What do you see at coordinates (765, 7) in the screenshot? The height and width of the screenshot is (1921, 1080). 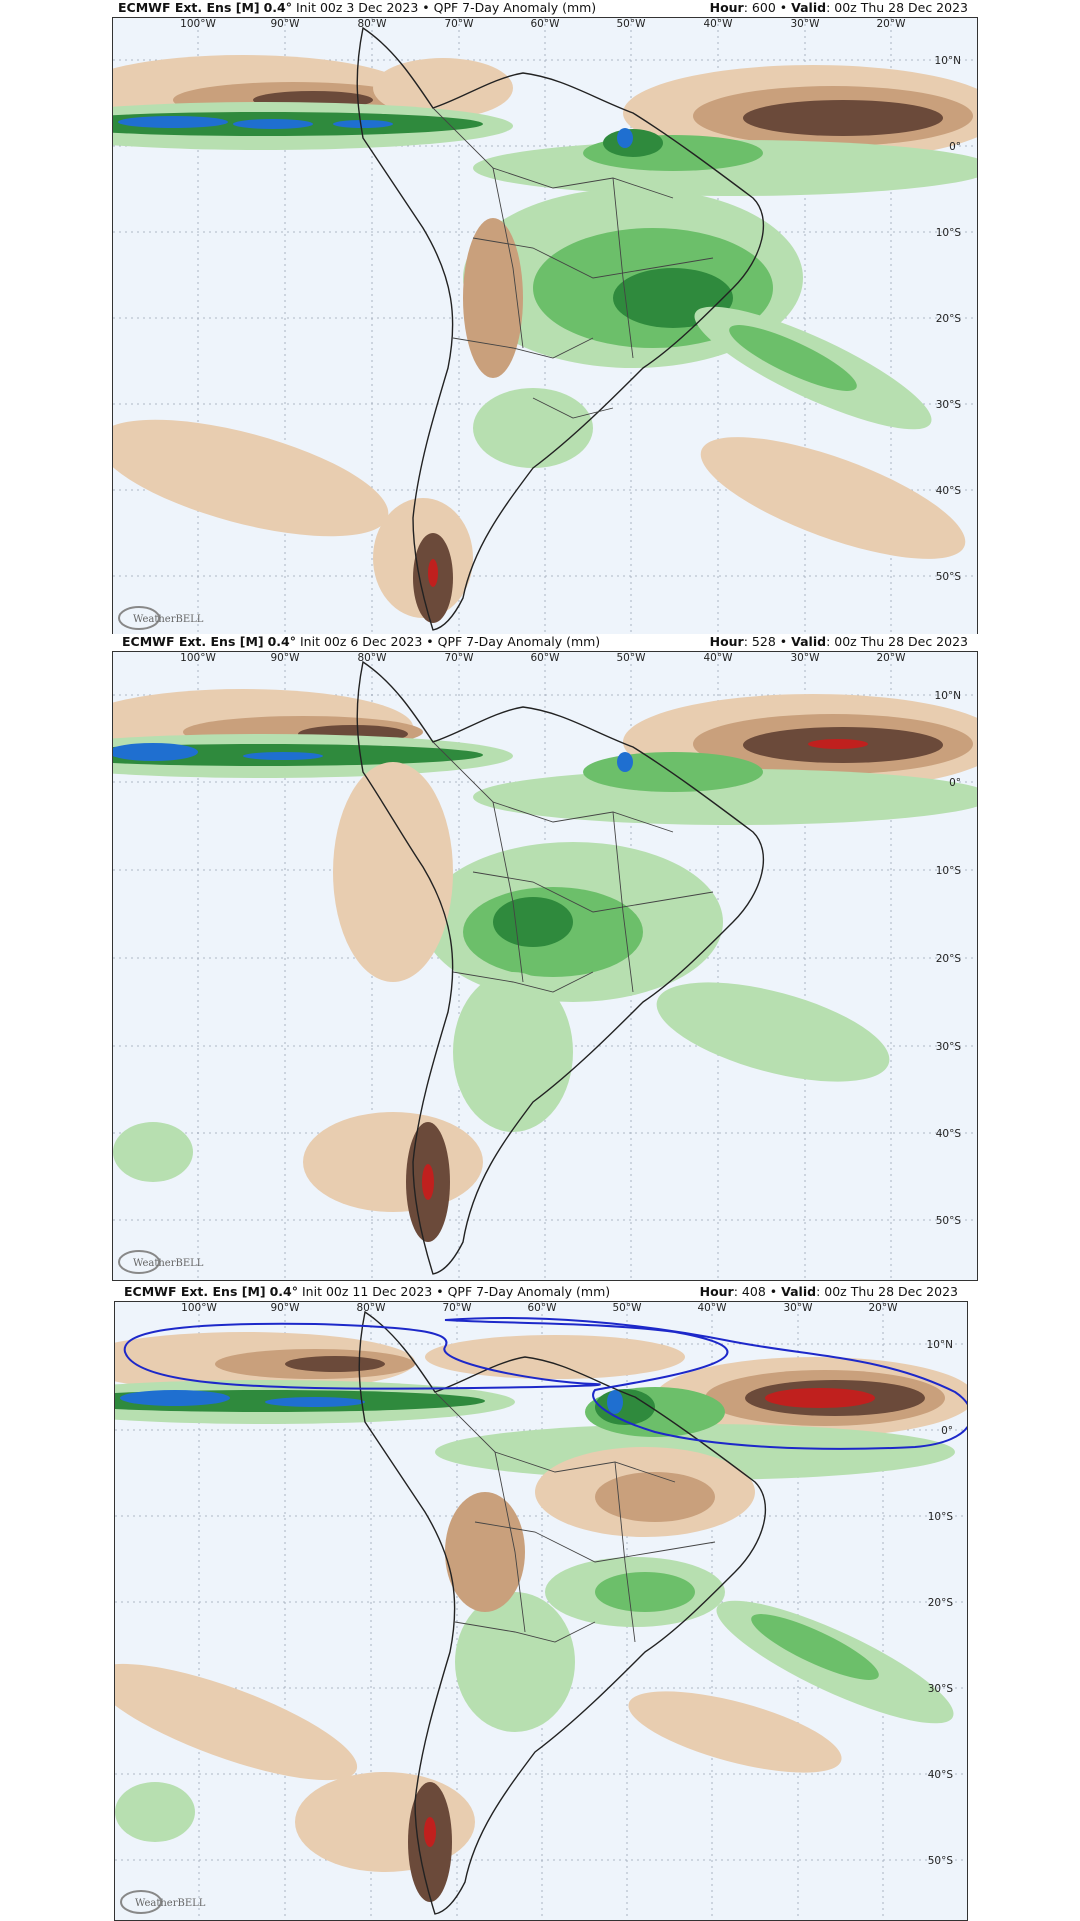 I see `hour-value: : 600 •` at bounding box center [765, 7].